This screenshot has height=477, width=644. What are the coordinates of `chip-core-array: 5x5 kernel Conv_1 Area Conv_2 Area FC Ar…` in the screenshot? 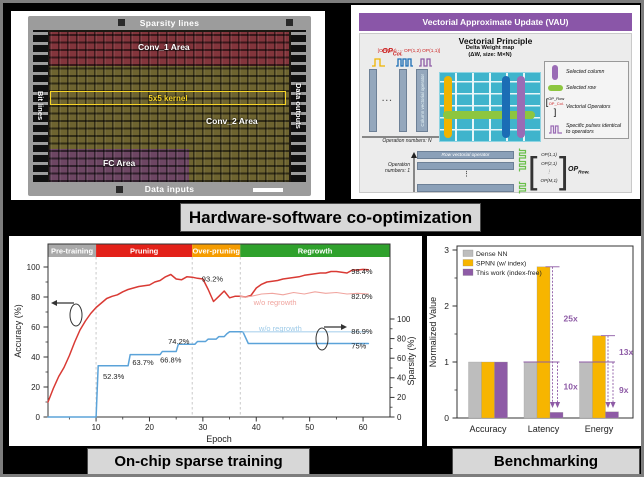 It's located at (169, 106).